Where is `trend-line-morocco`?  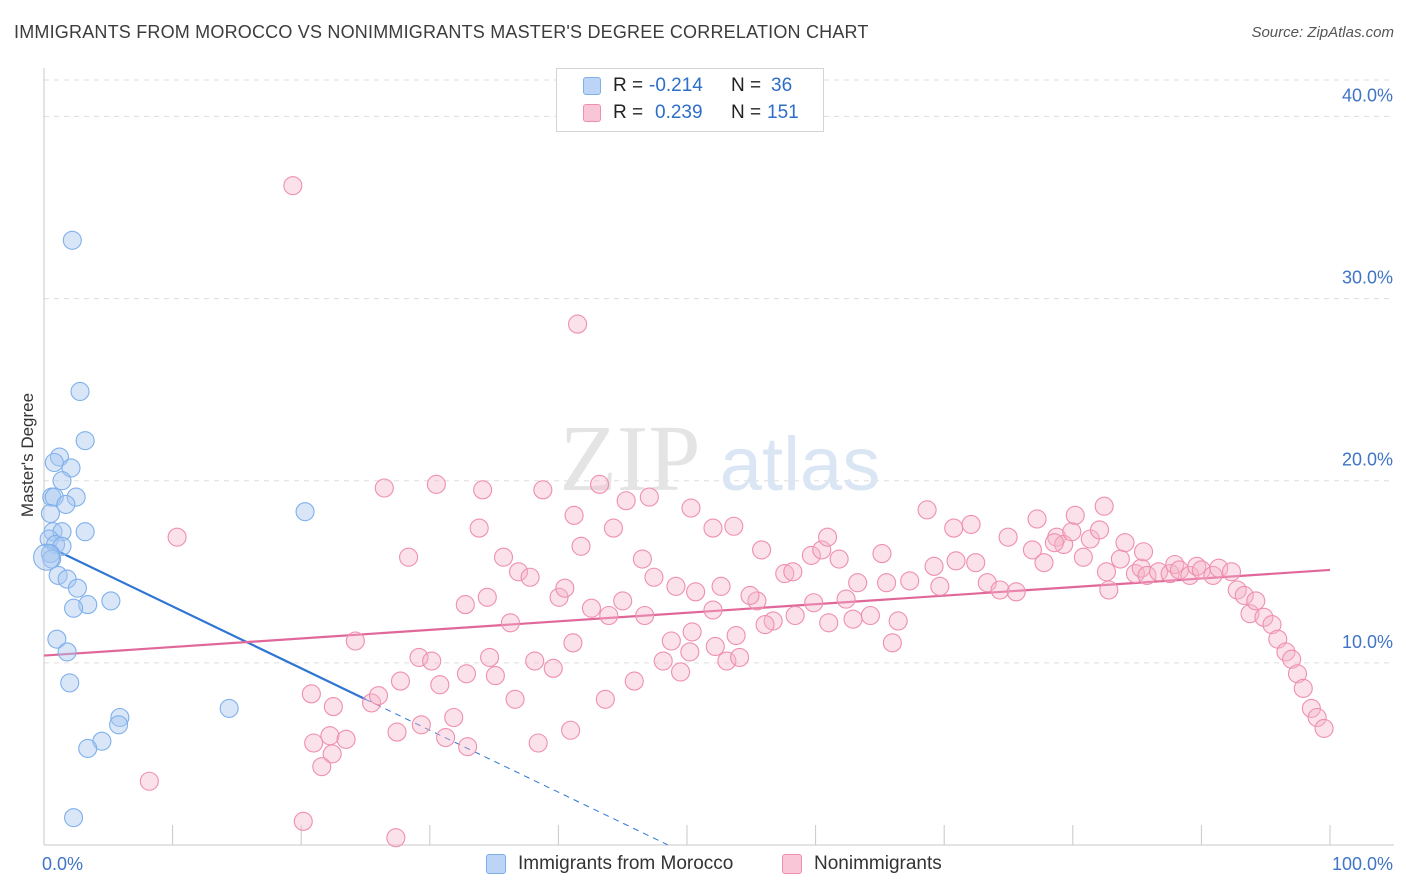
trend-line-morocco is located at coordinates (204, 622).